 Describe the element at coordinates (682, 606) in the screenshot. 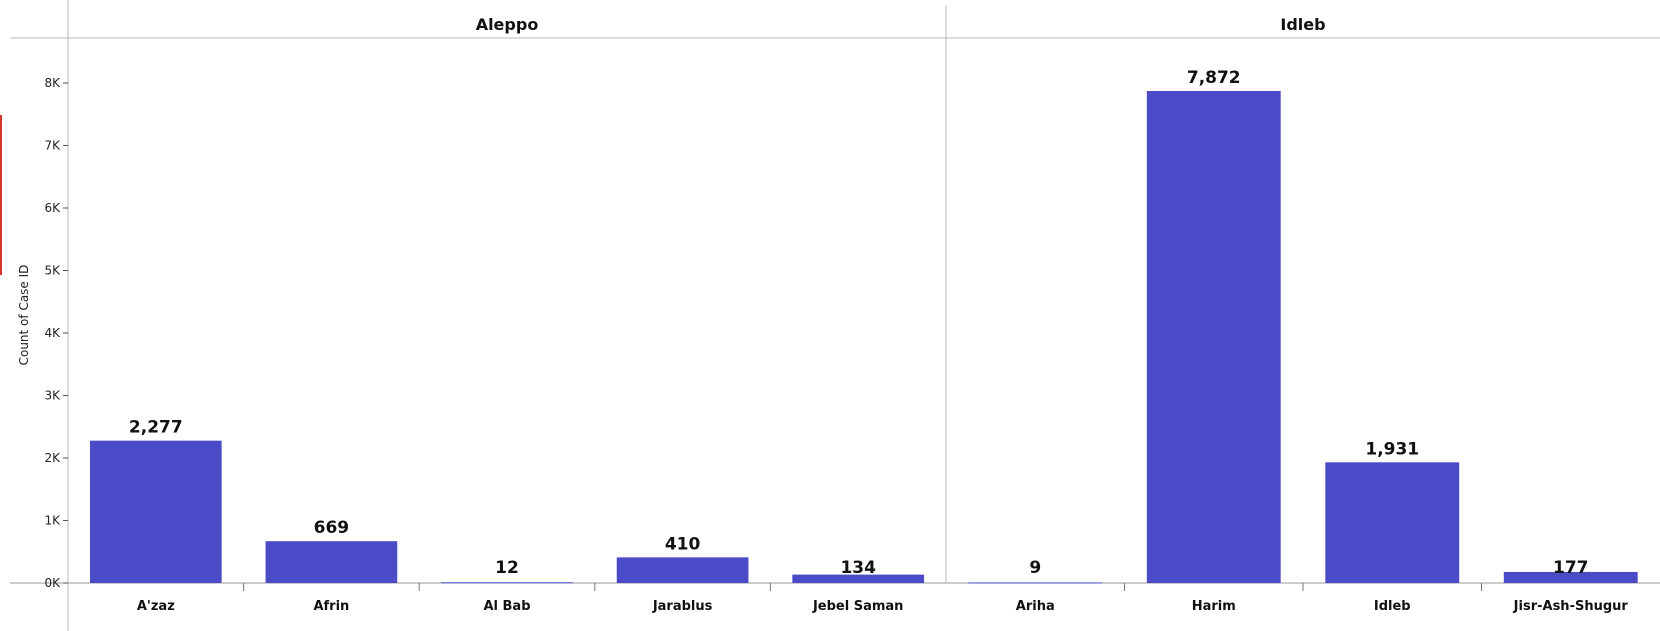

I see `x-tick-label: Jarablus` at that location.